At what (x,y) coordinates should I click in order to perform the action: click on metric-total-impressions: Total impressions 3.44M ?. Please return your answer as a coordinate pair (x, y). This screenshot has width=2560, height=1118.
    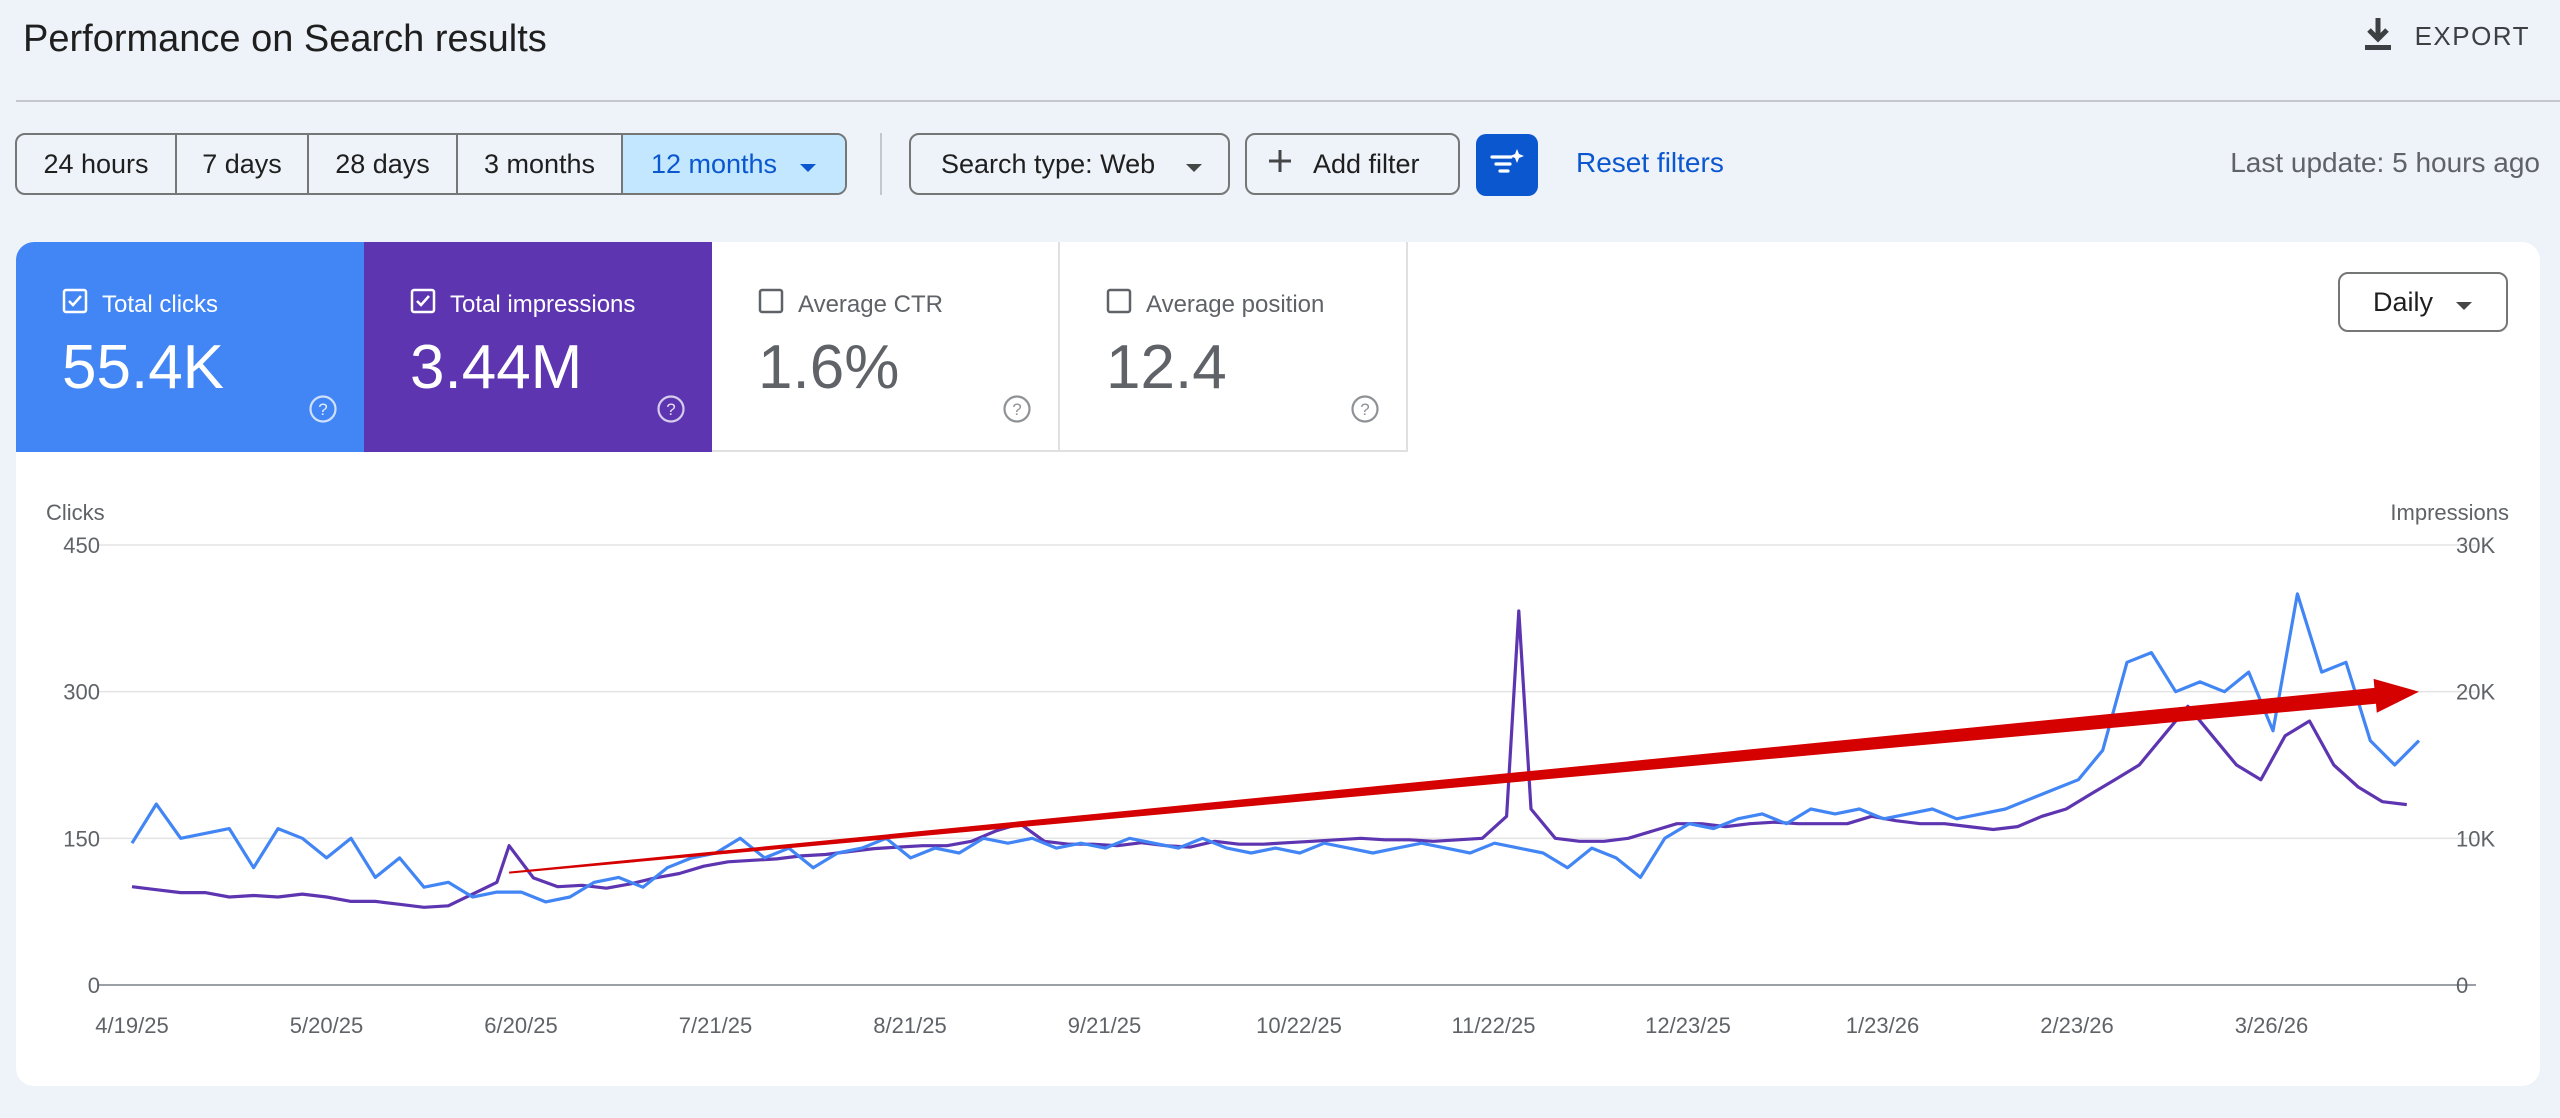
    Looking at the image, I should click on (538, 347).